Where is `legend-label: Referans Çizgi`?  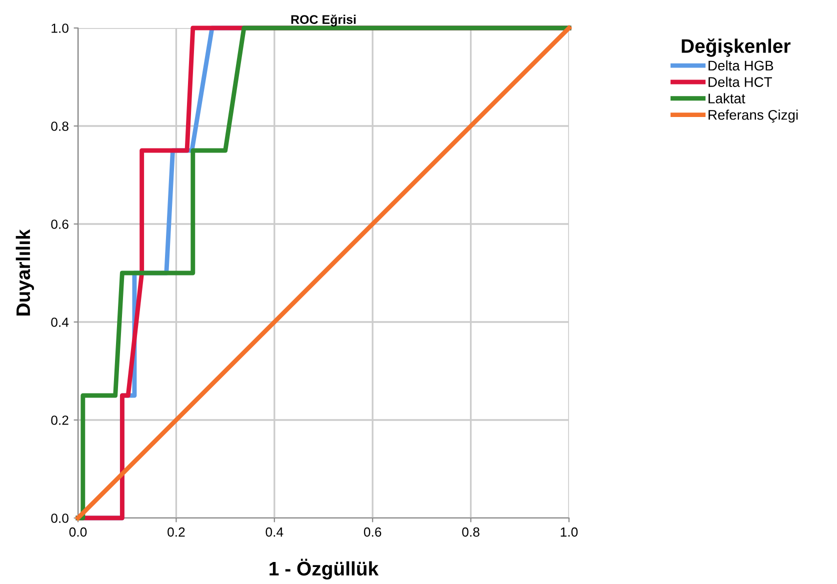
legend-label: Referans Çizgi is located at coordinates (753, 116).